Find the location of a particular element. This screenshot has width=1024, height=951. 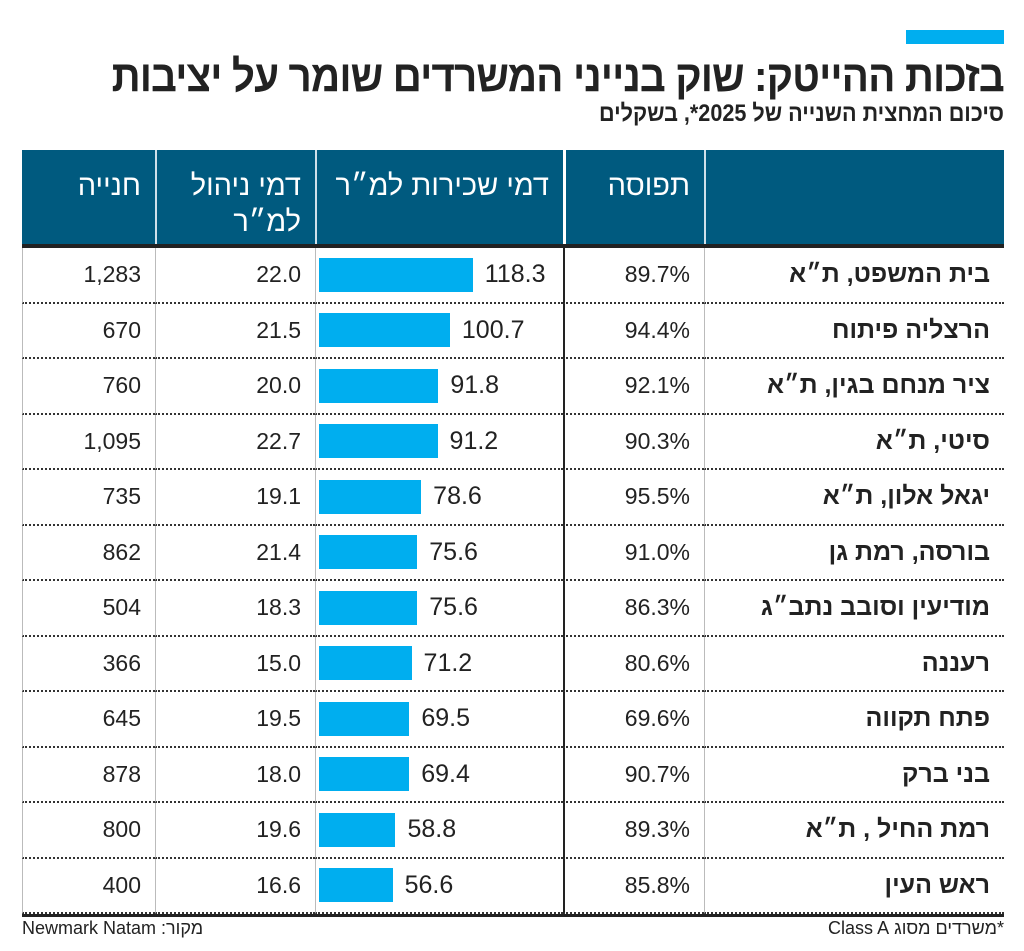

table-row: 862 21.4 75.6 91.0% בורסה, רמת גן is located at coordinates (513, 553).